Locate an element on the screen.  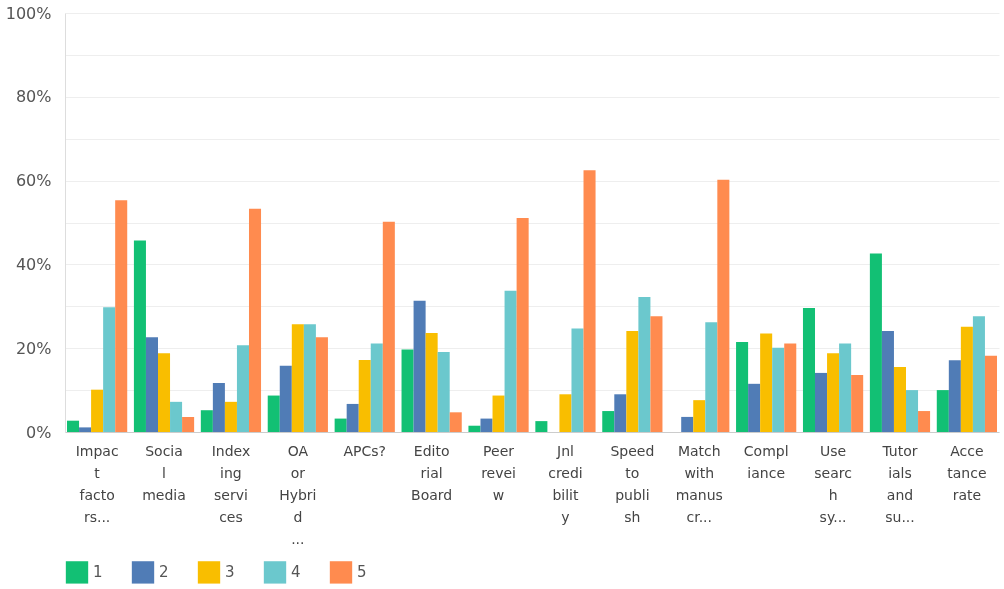
legend-label: 2 is located at coordinates (164, 572).